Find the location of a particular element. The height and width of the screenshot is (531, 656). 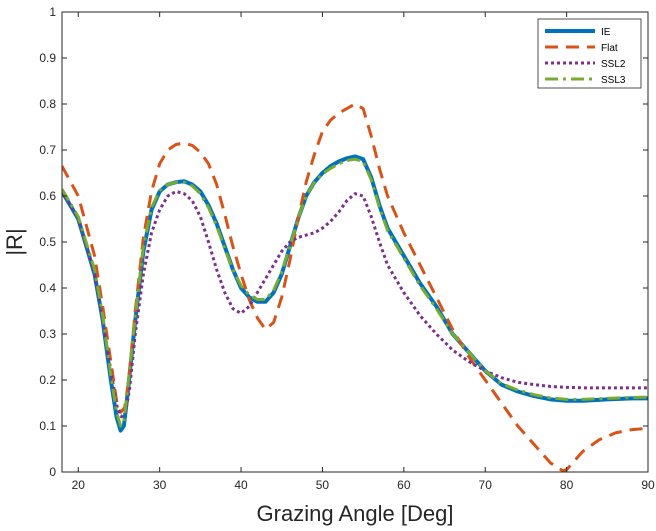

y-tick-label: 0.5 is located at coordinates (47, 242).